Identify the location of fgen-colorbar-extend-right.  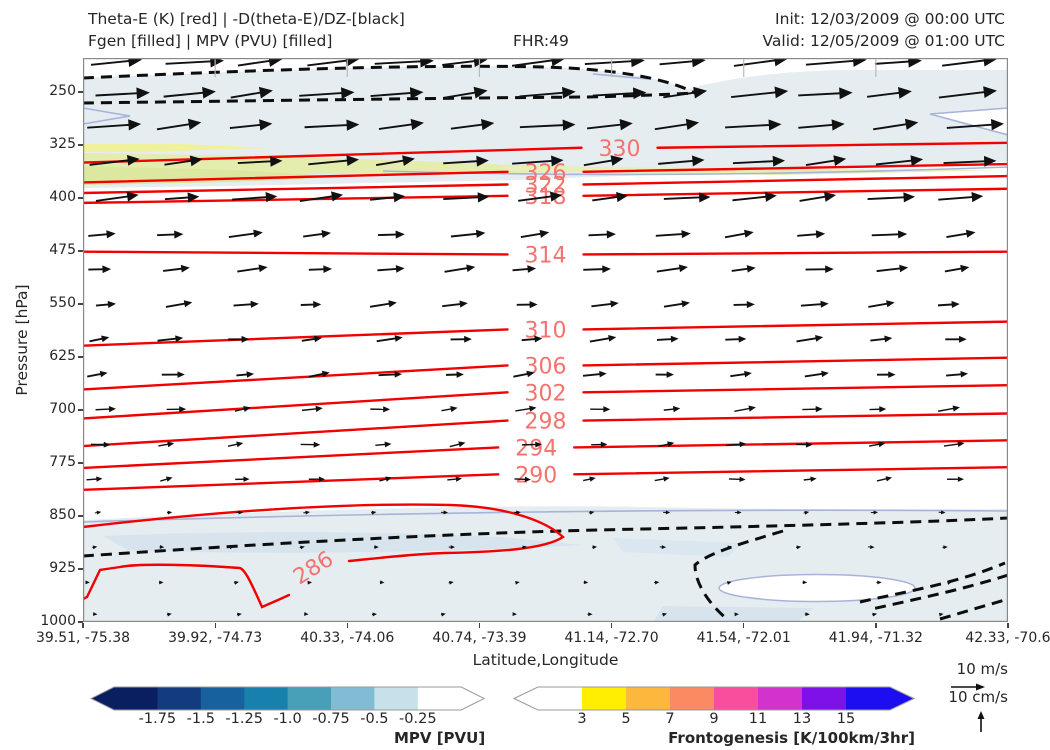
(902, 698).